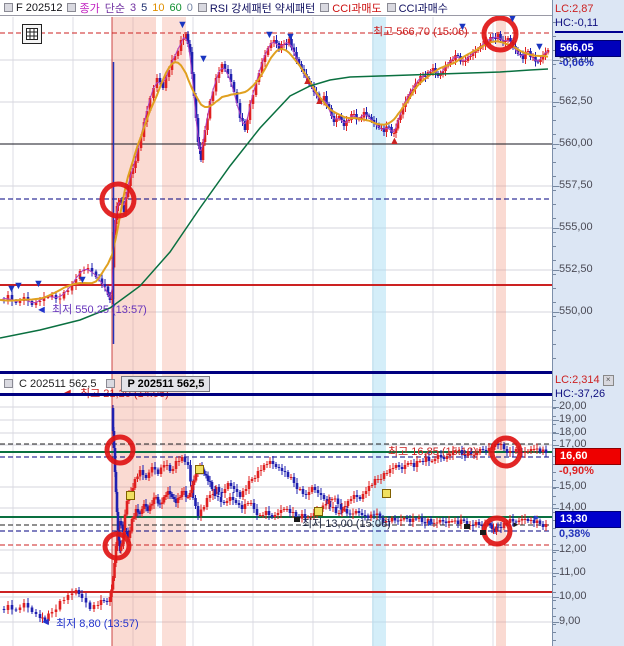 The height and width of the screenshot is (646, 624). What do you see at coordinates (576, 101) in the screenshot?
I see `axis-tick-label: 562,50` at bounding box center [576, 101].